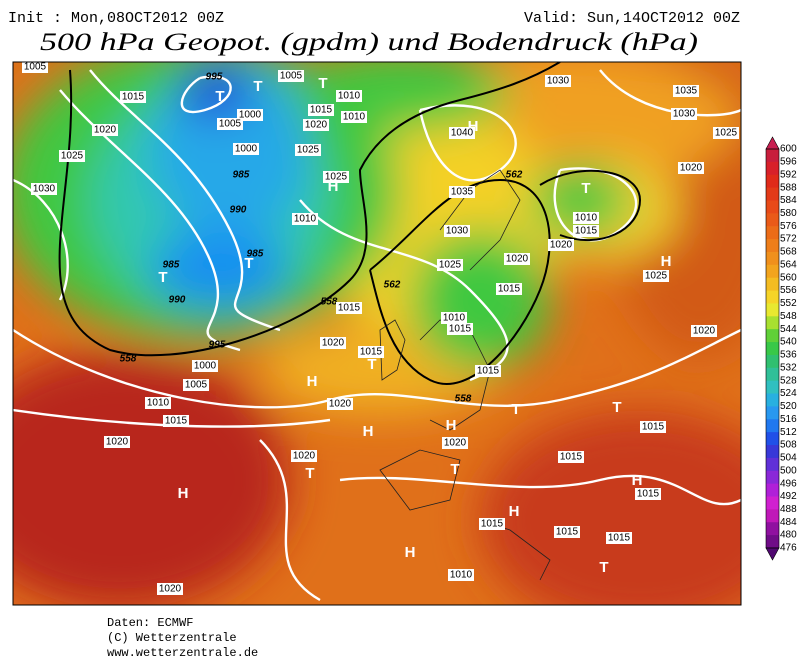  What do you see at coordinates (788, 264) in the screenshot?
I see `colorbar-tick-label: 564` at bounding box center [788, 264].